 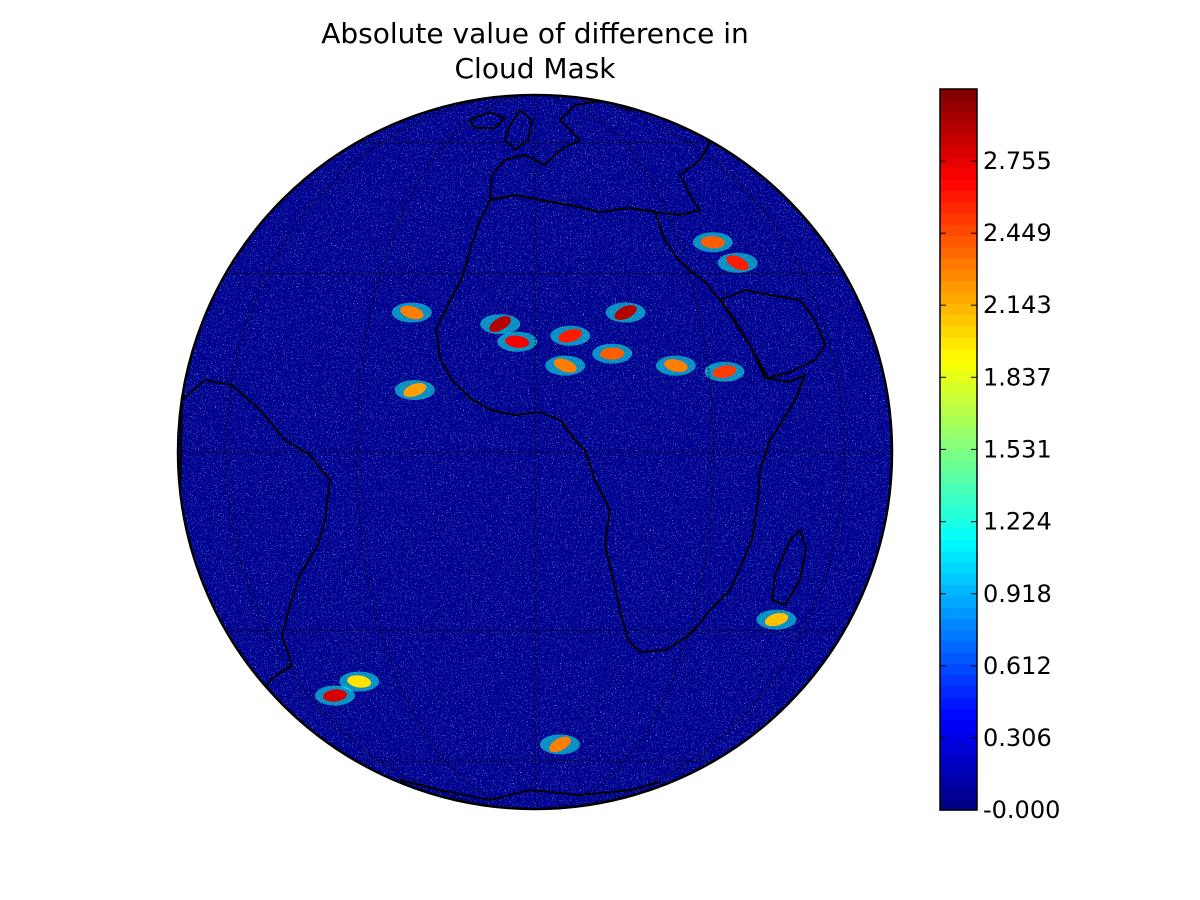 What do you see at coordinates (535, 33) in the screenshot?
I see `plot-title-line-1: Absolute value of difference in` at bounding box center [535, 33].